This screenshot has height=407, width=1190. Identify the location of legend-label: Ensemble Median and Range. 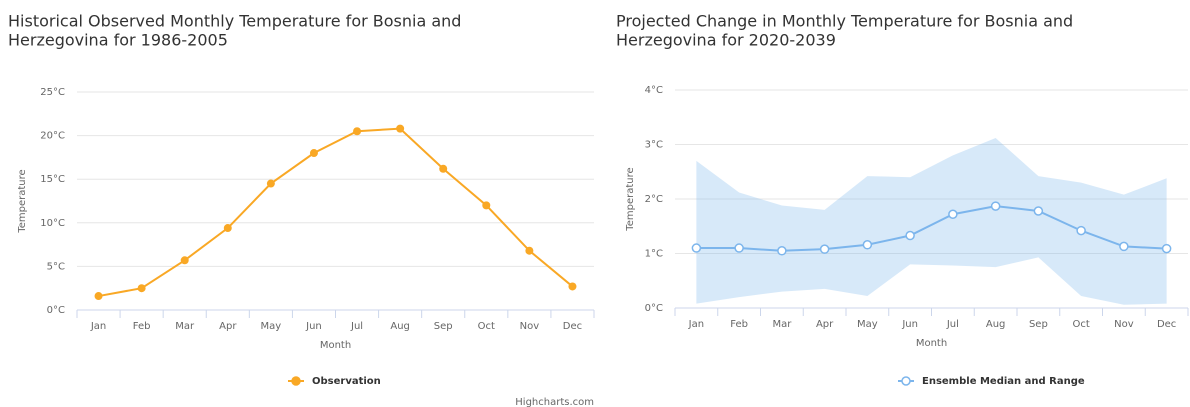
(1003, 381).